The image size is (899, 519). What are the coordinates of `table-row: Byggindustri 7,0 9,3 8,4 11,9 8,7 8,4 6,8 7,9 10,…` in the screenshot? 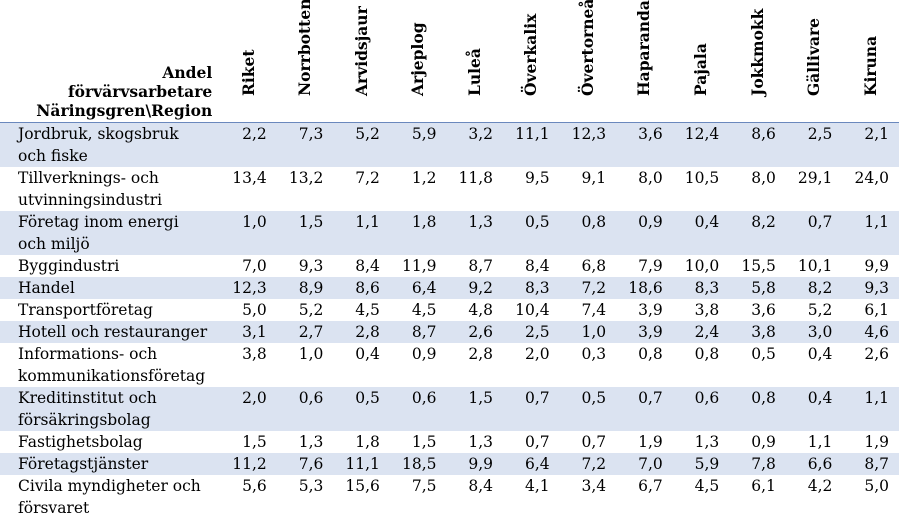 It's located at (449, 266).